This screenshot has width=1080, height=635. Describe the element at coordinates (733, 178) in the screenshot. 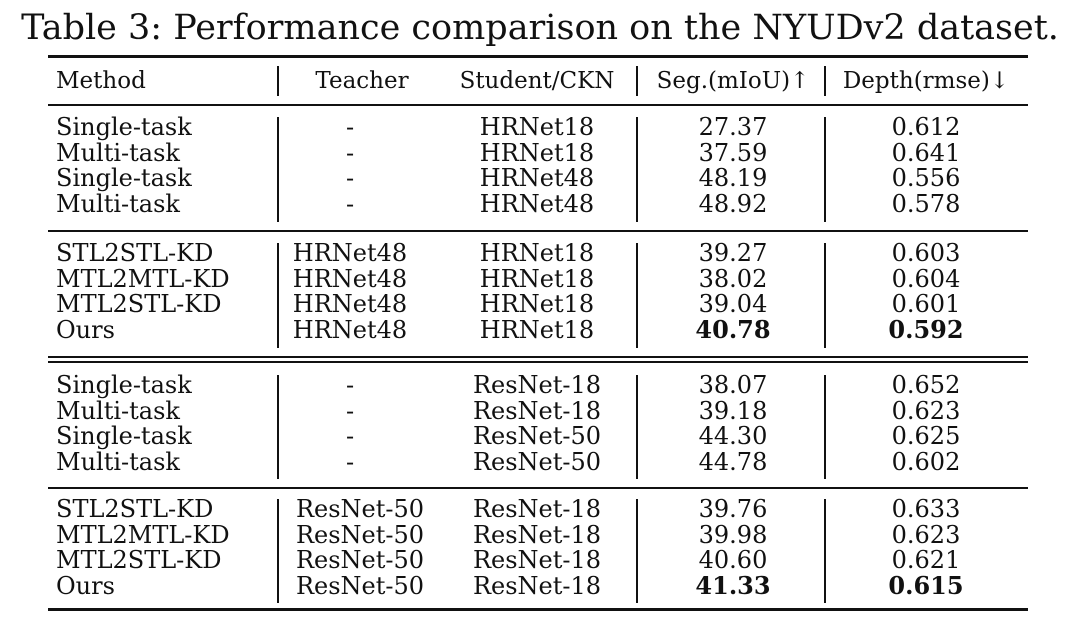

I see `seg-miou-cell: 48.19` at that location.